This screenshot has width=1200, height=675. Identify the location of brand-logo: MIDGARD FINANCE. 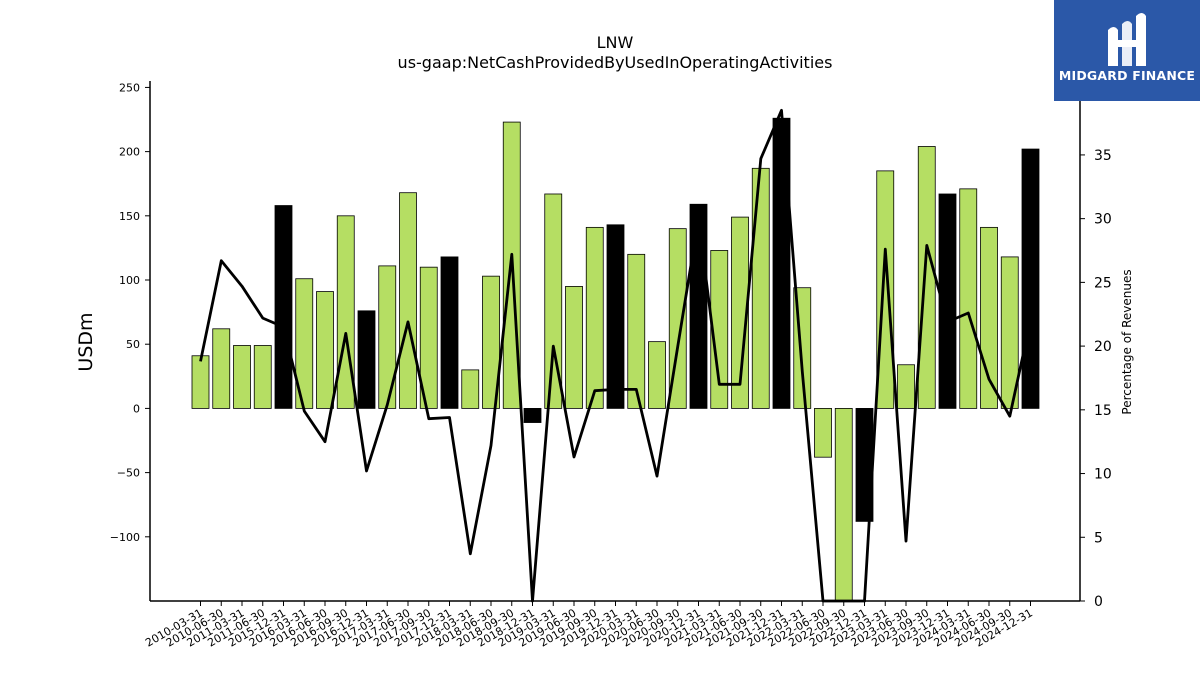
(1127, 50).